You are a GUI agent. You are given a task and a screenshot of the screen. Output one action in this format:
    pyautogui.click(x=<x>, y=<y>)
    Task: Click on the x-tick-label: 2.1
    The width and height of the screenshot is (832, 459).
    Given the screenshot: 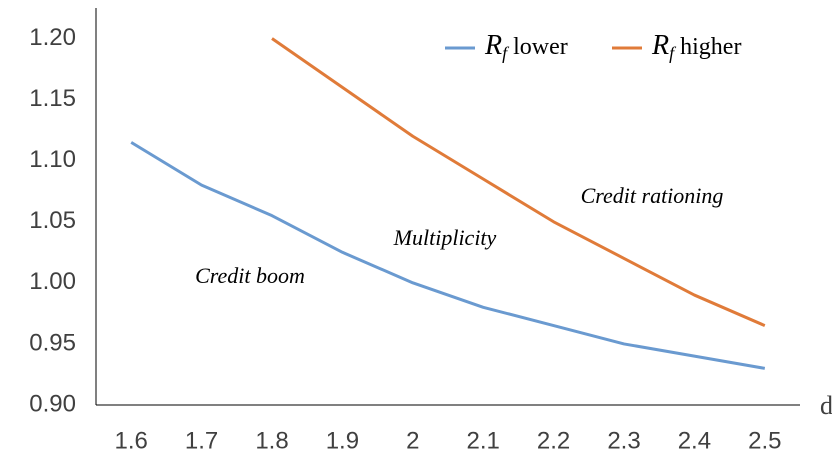 What is the action you would take?
    pyautogui.click(x=483, y=440)
    